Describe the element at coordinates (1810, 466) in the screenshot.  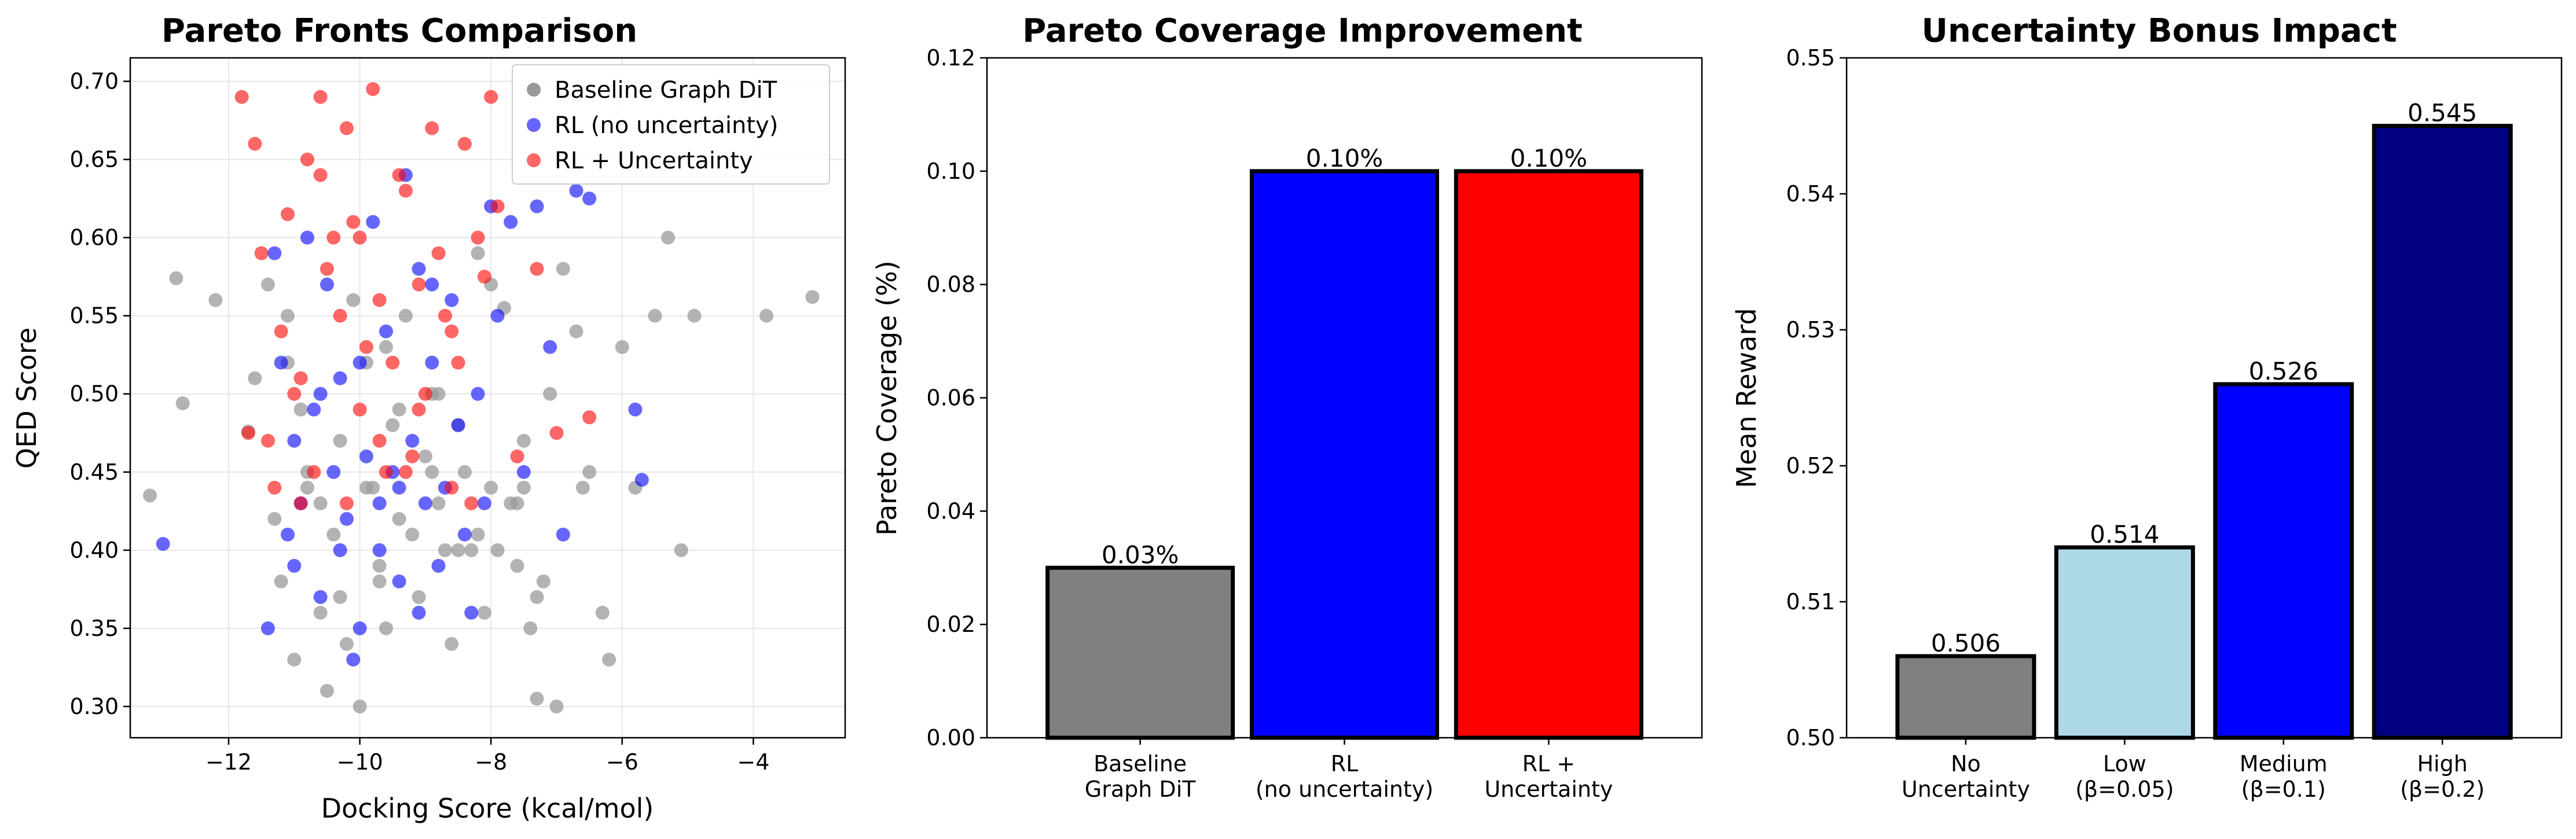
I see `y-tick-label: 0.52` at that location.